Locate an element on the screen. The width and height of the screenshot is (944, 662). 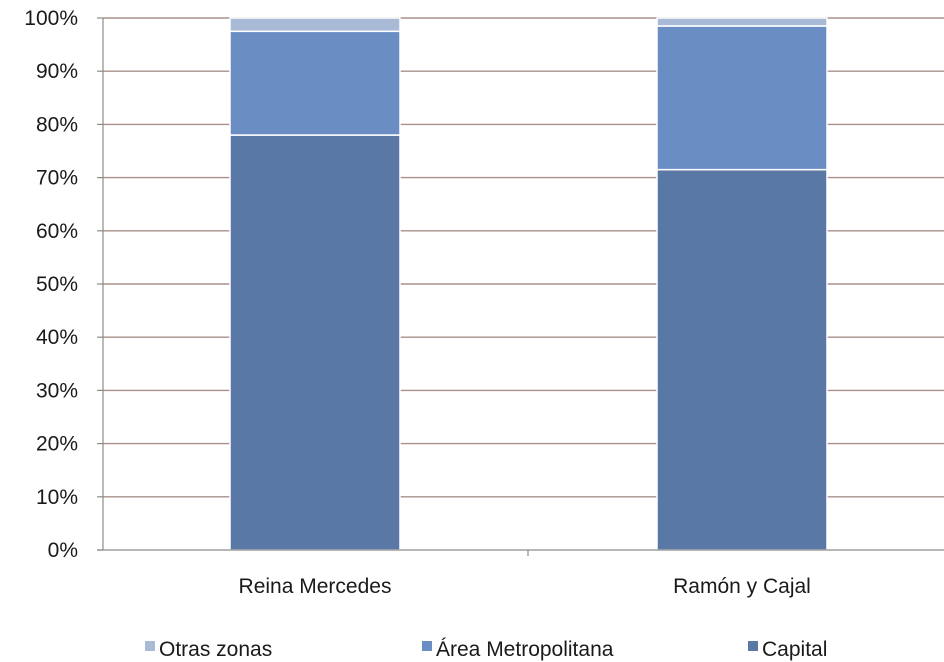
y-tick-label: 50% is located at coordinates (57, 284).